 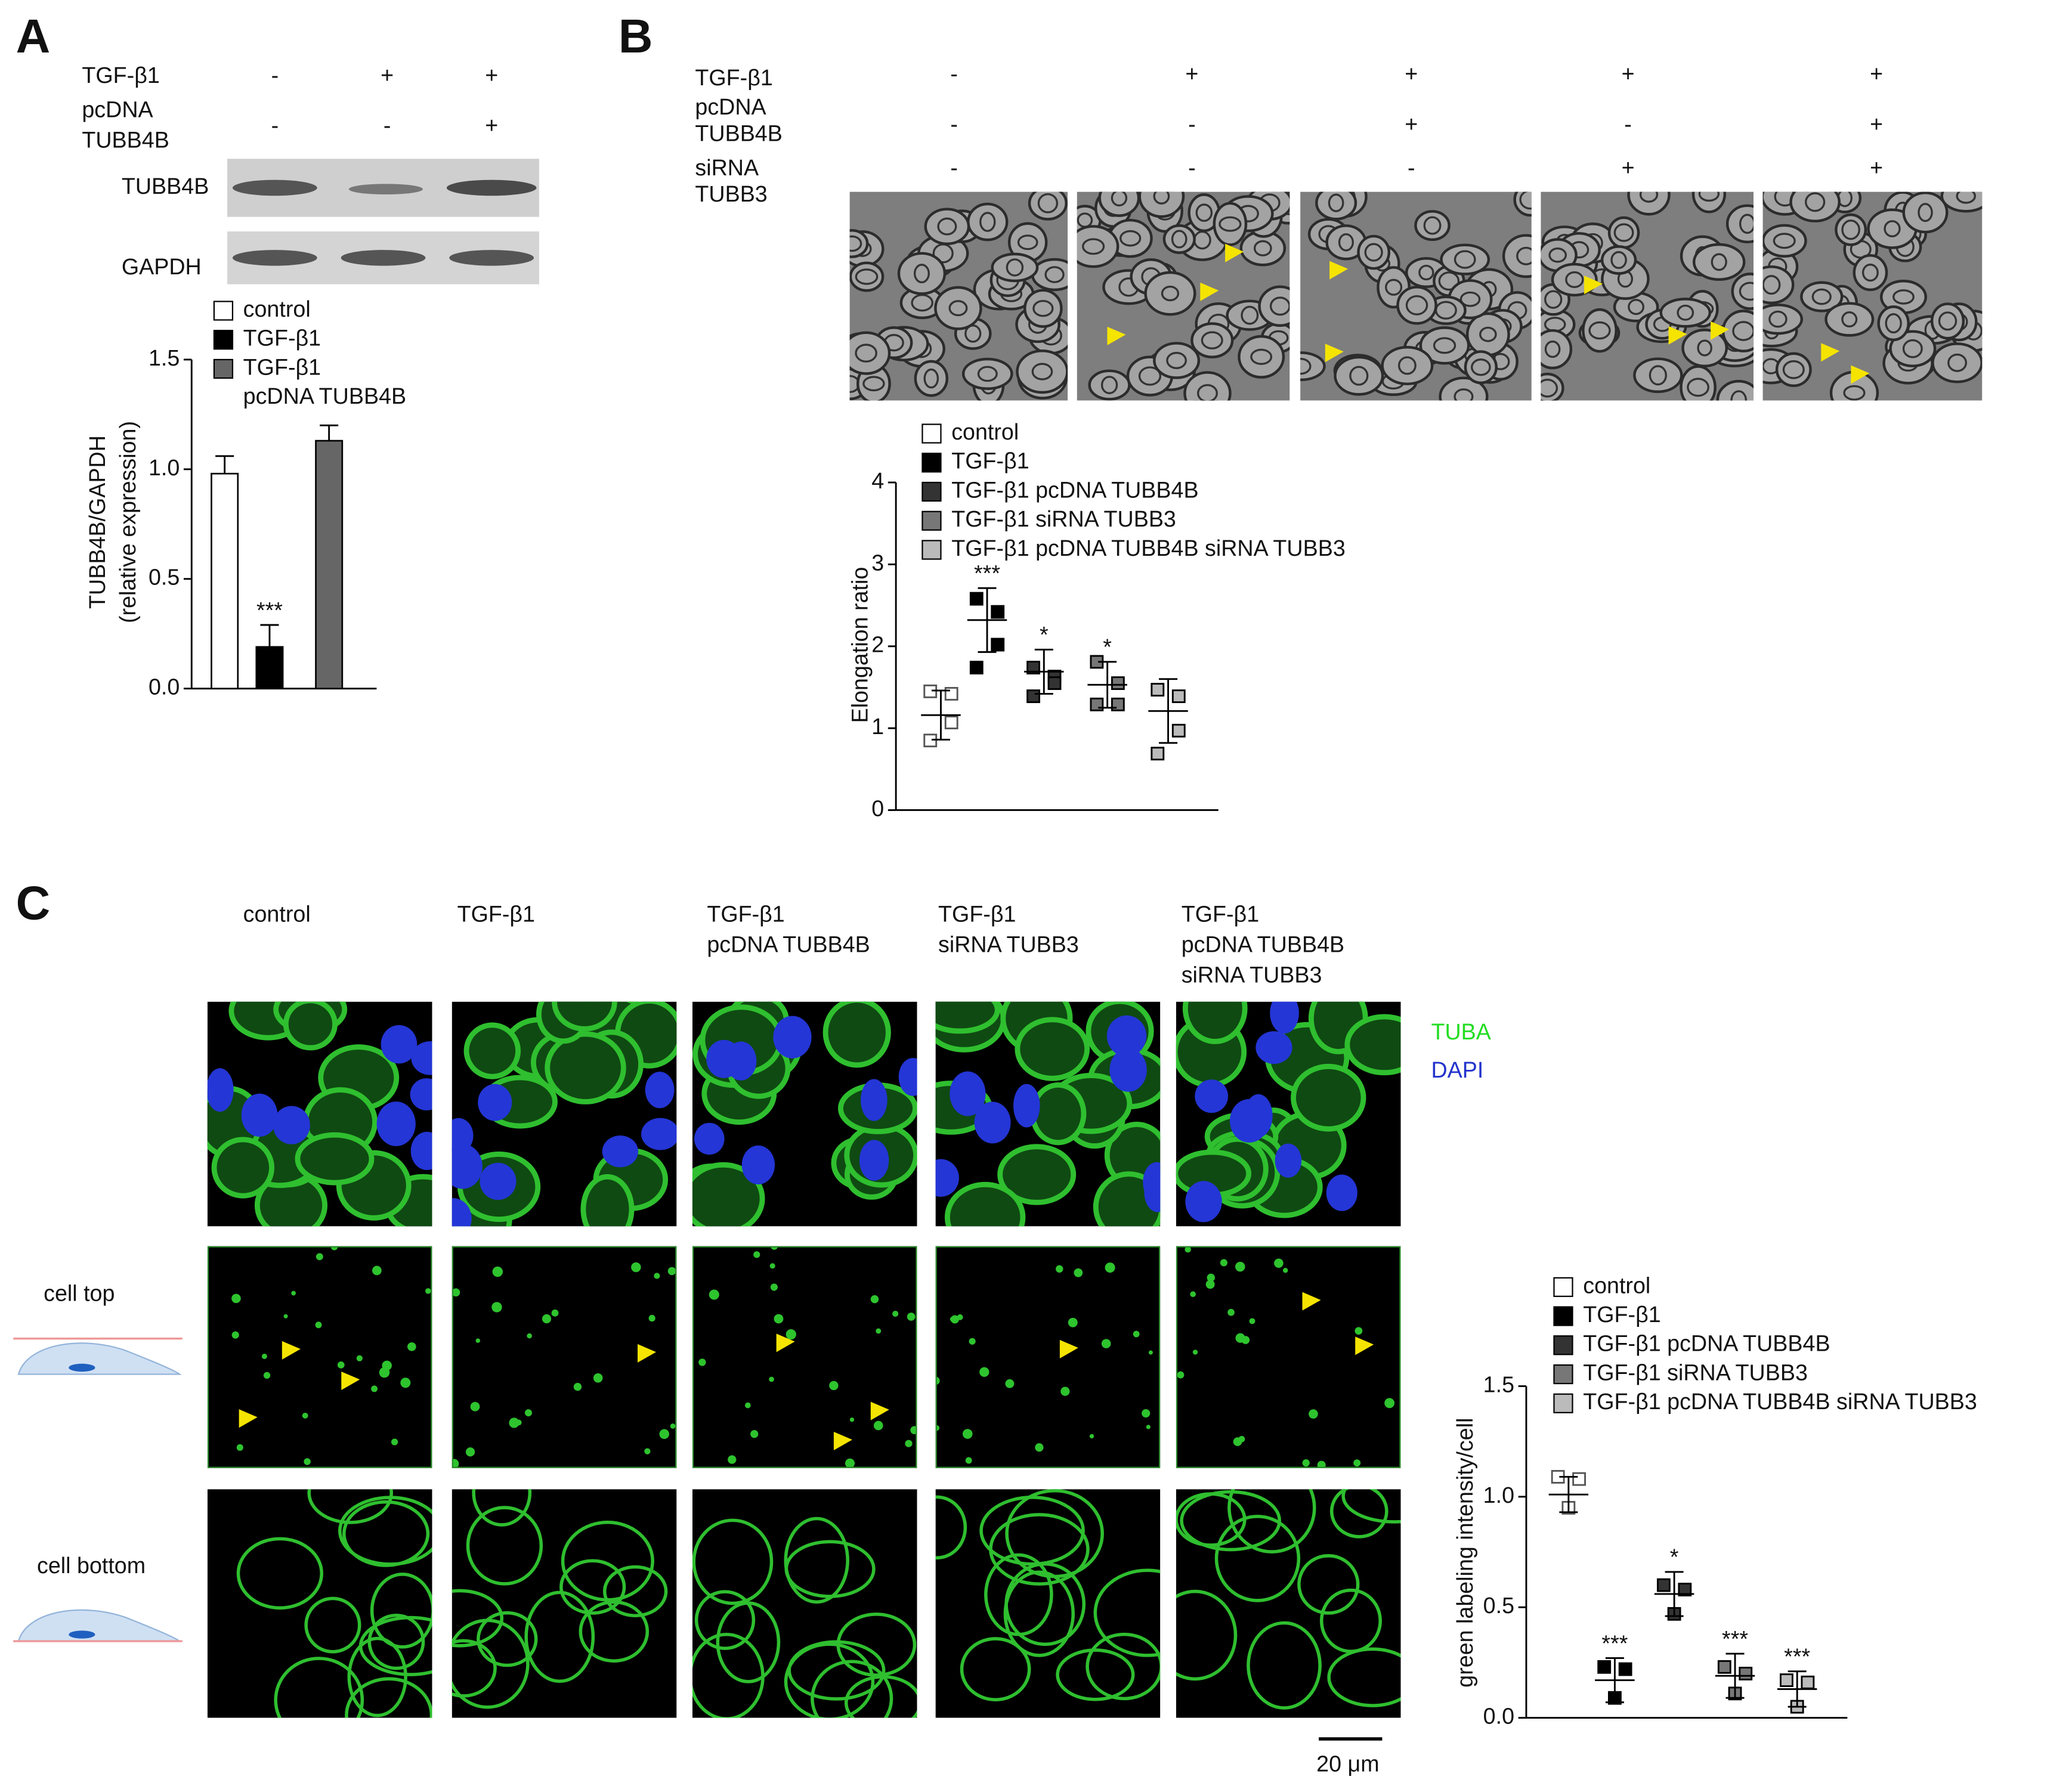 I want to click on treatment-value: -, so click(x=1192, y=124).